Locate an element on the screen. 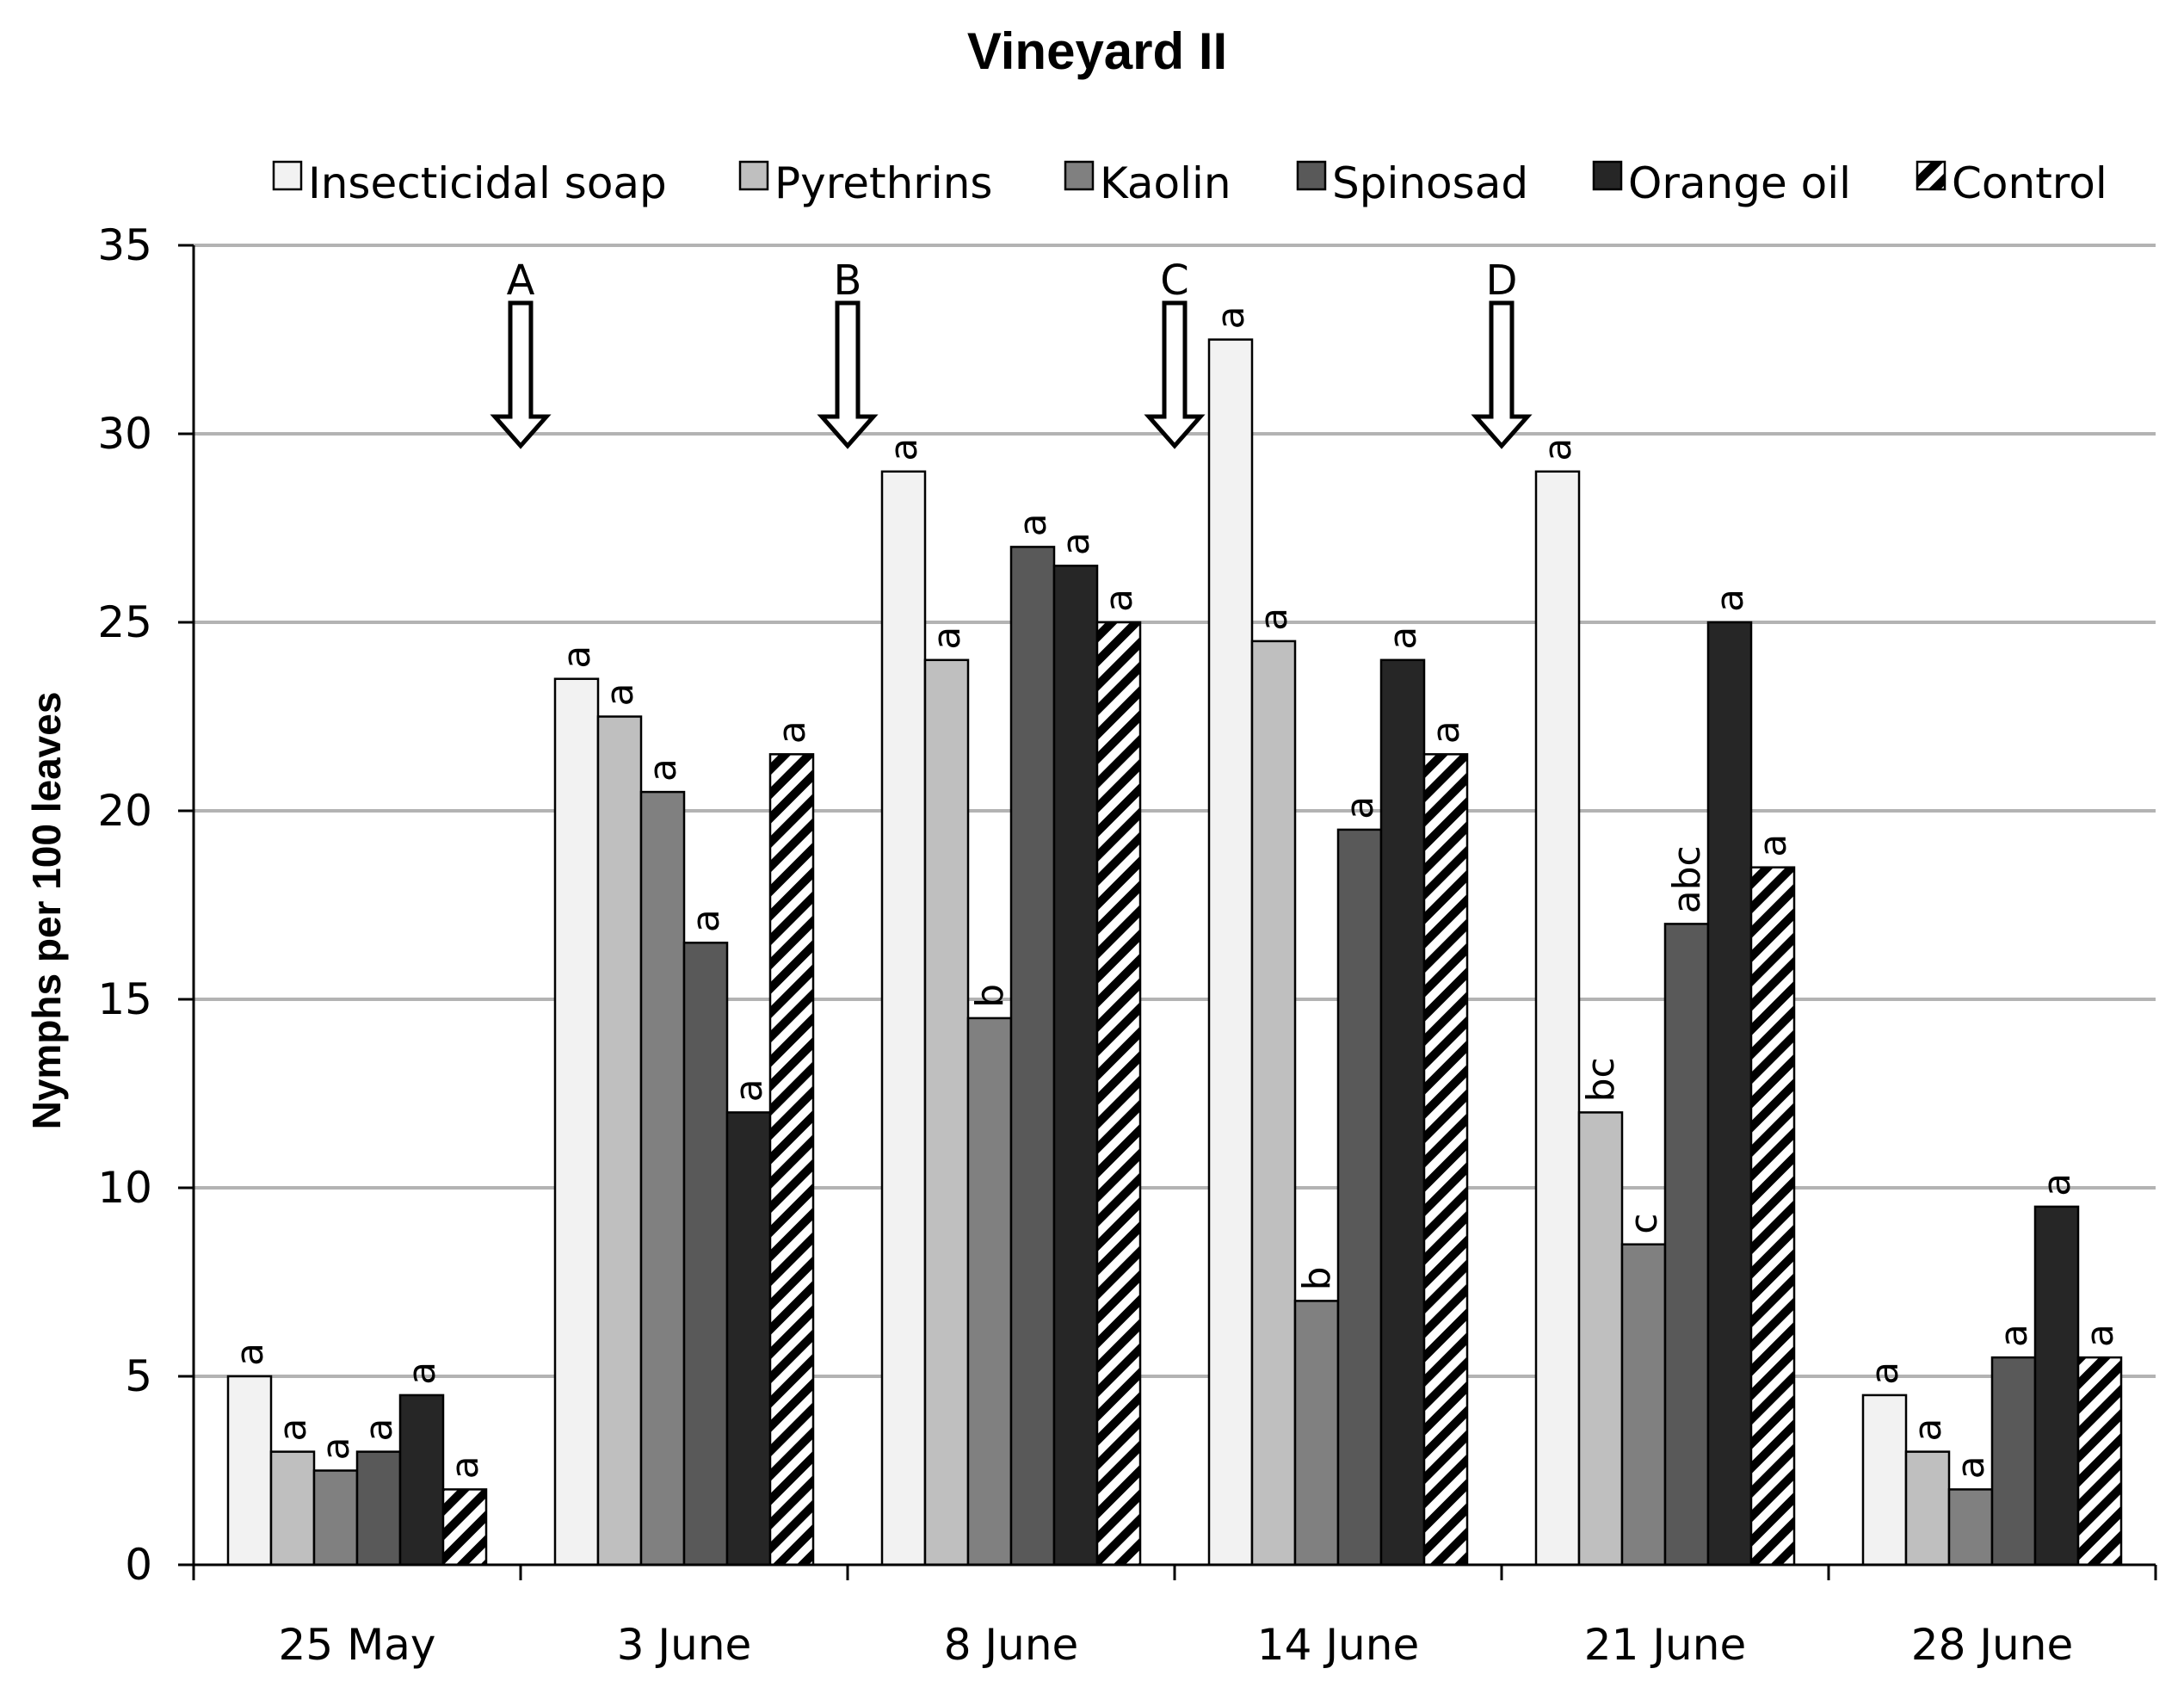  x-axis-ticks: 25 May 3 June 8 June 14 June 21 June 28 June is located at coordinates (1174, 1617).